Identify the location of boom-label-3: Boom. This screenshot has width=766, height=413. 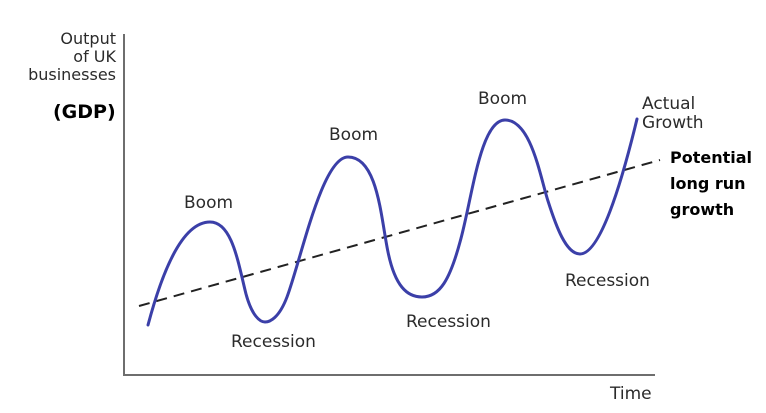
(502, 99).